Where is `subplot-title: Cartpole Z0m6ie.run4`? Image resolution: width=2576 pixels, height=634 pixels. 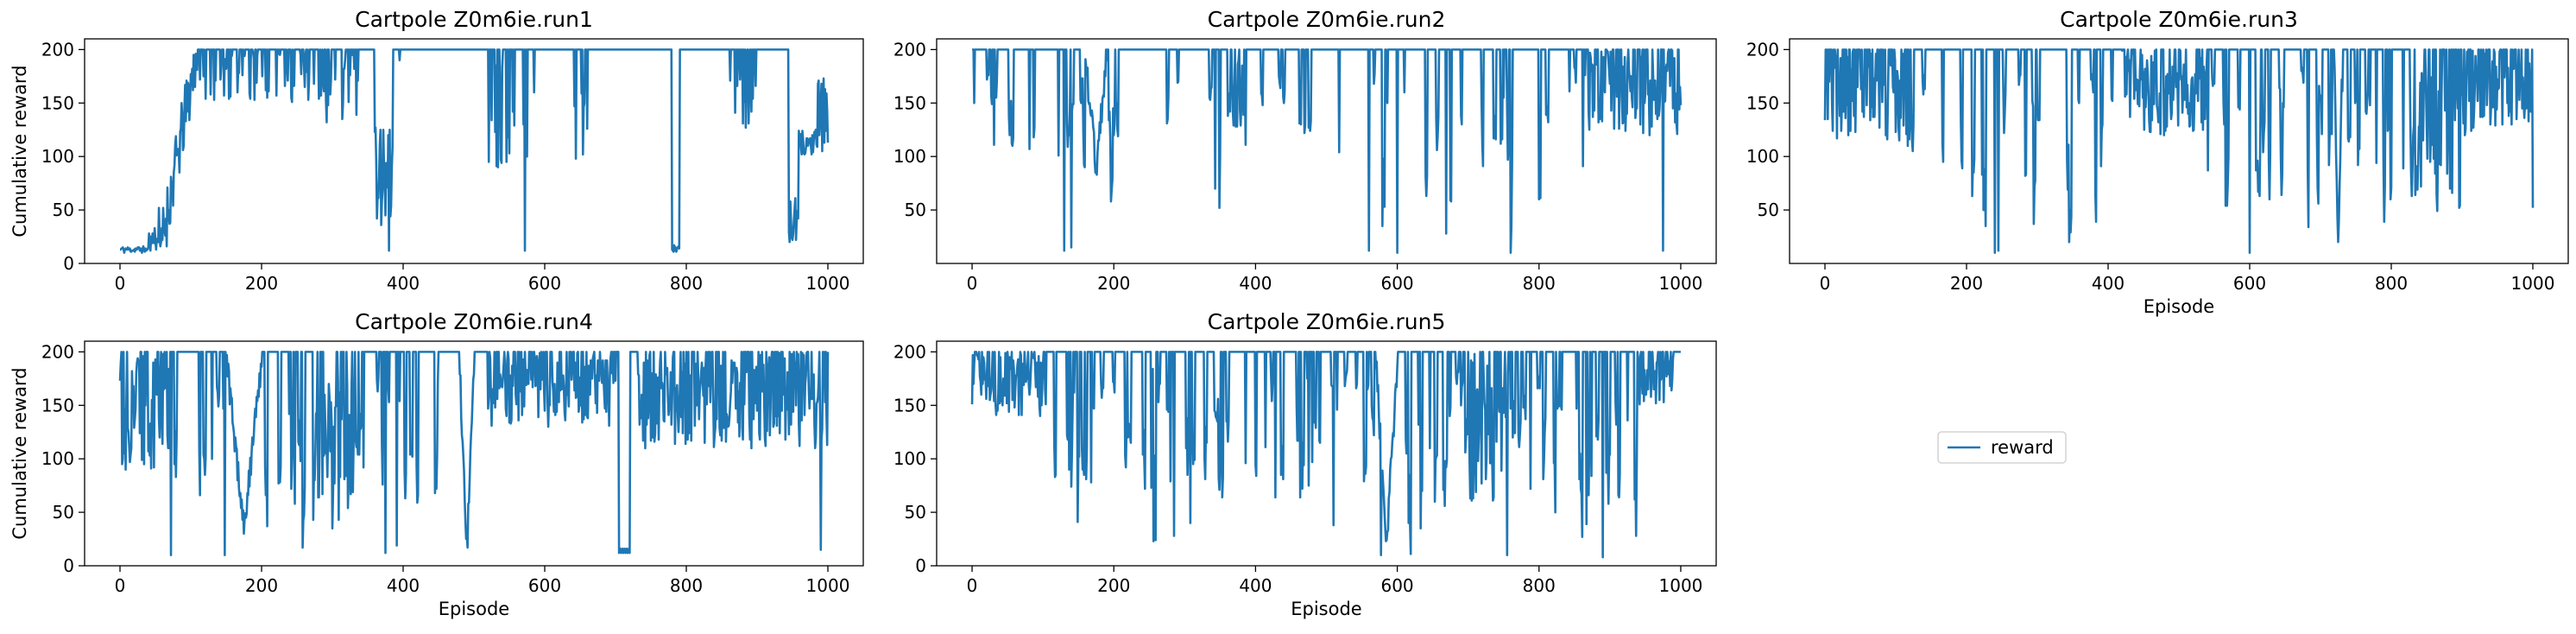
subplot-title: Cartpole Z0m6ie.run4 is located at coordinates (474, 321).